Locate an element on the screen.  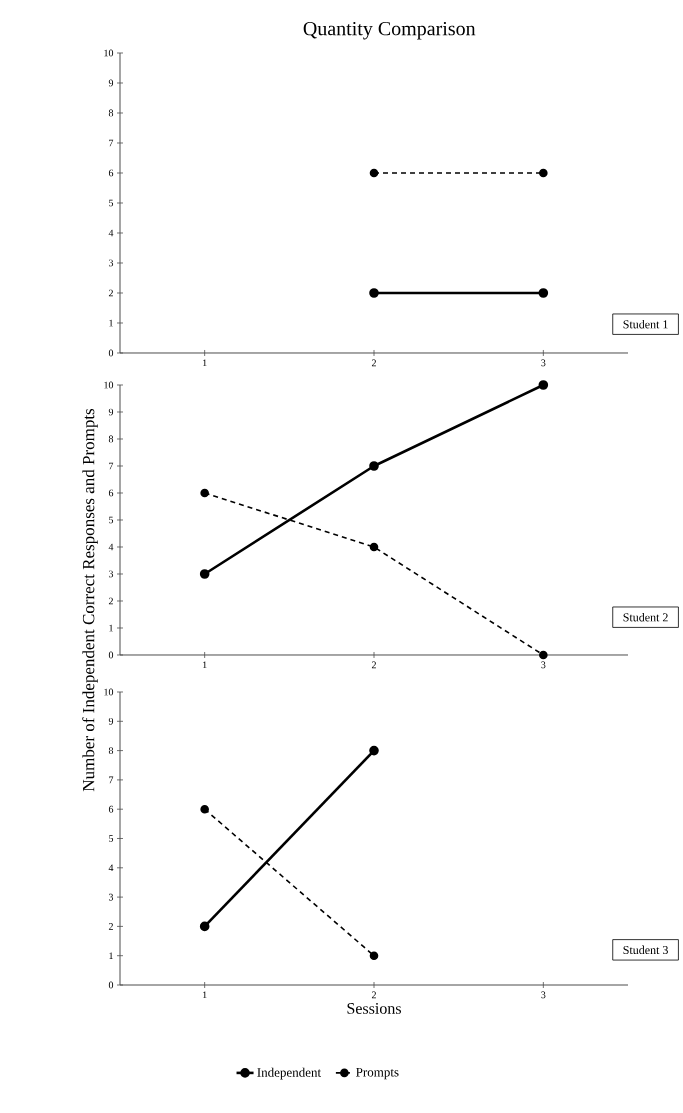
annotation: Student 1 is located at coordinates (645, 324).